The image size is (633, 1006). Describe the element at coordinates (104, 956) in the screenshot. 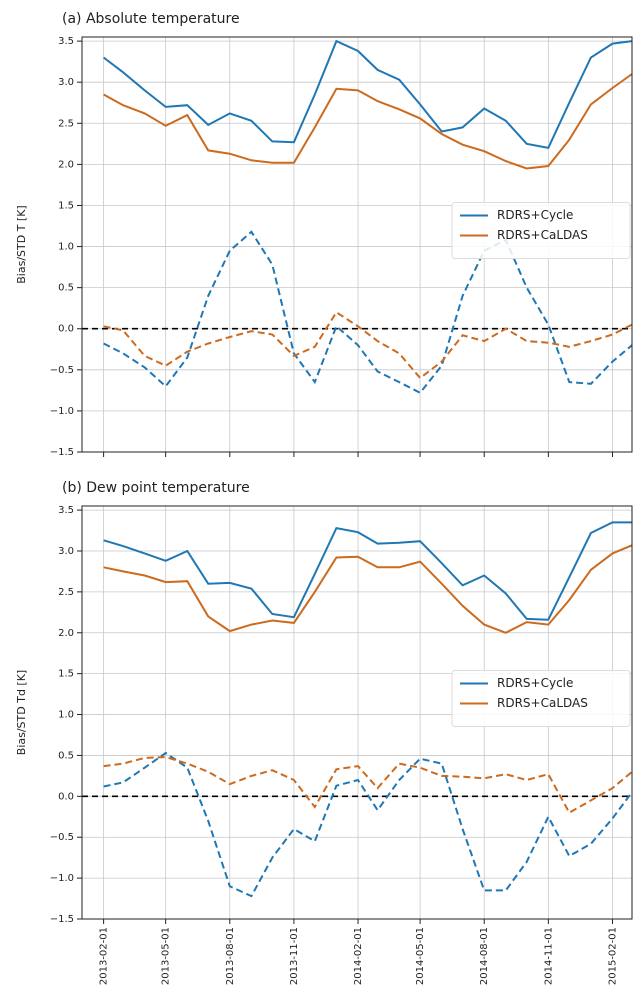

I see `x-tick-label: 2013-02-01` at that location.